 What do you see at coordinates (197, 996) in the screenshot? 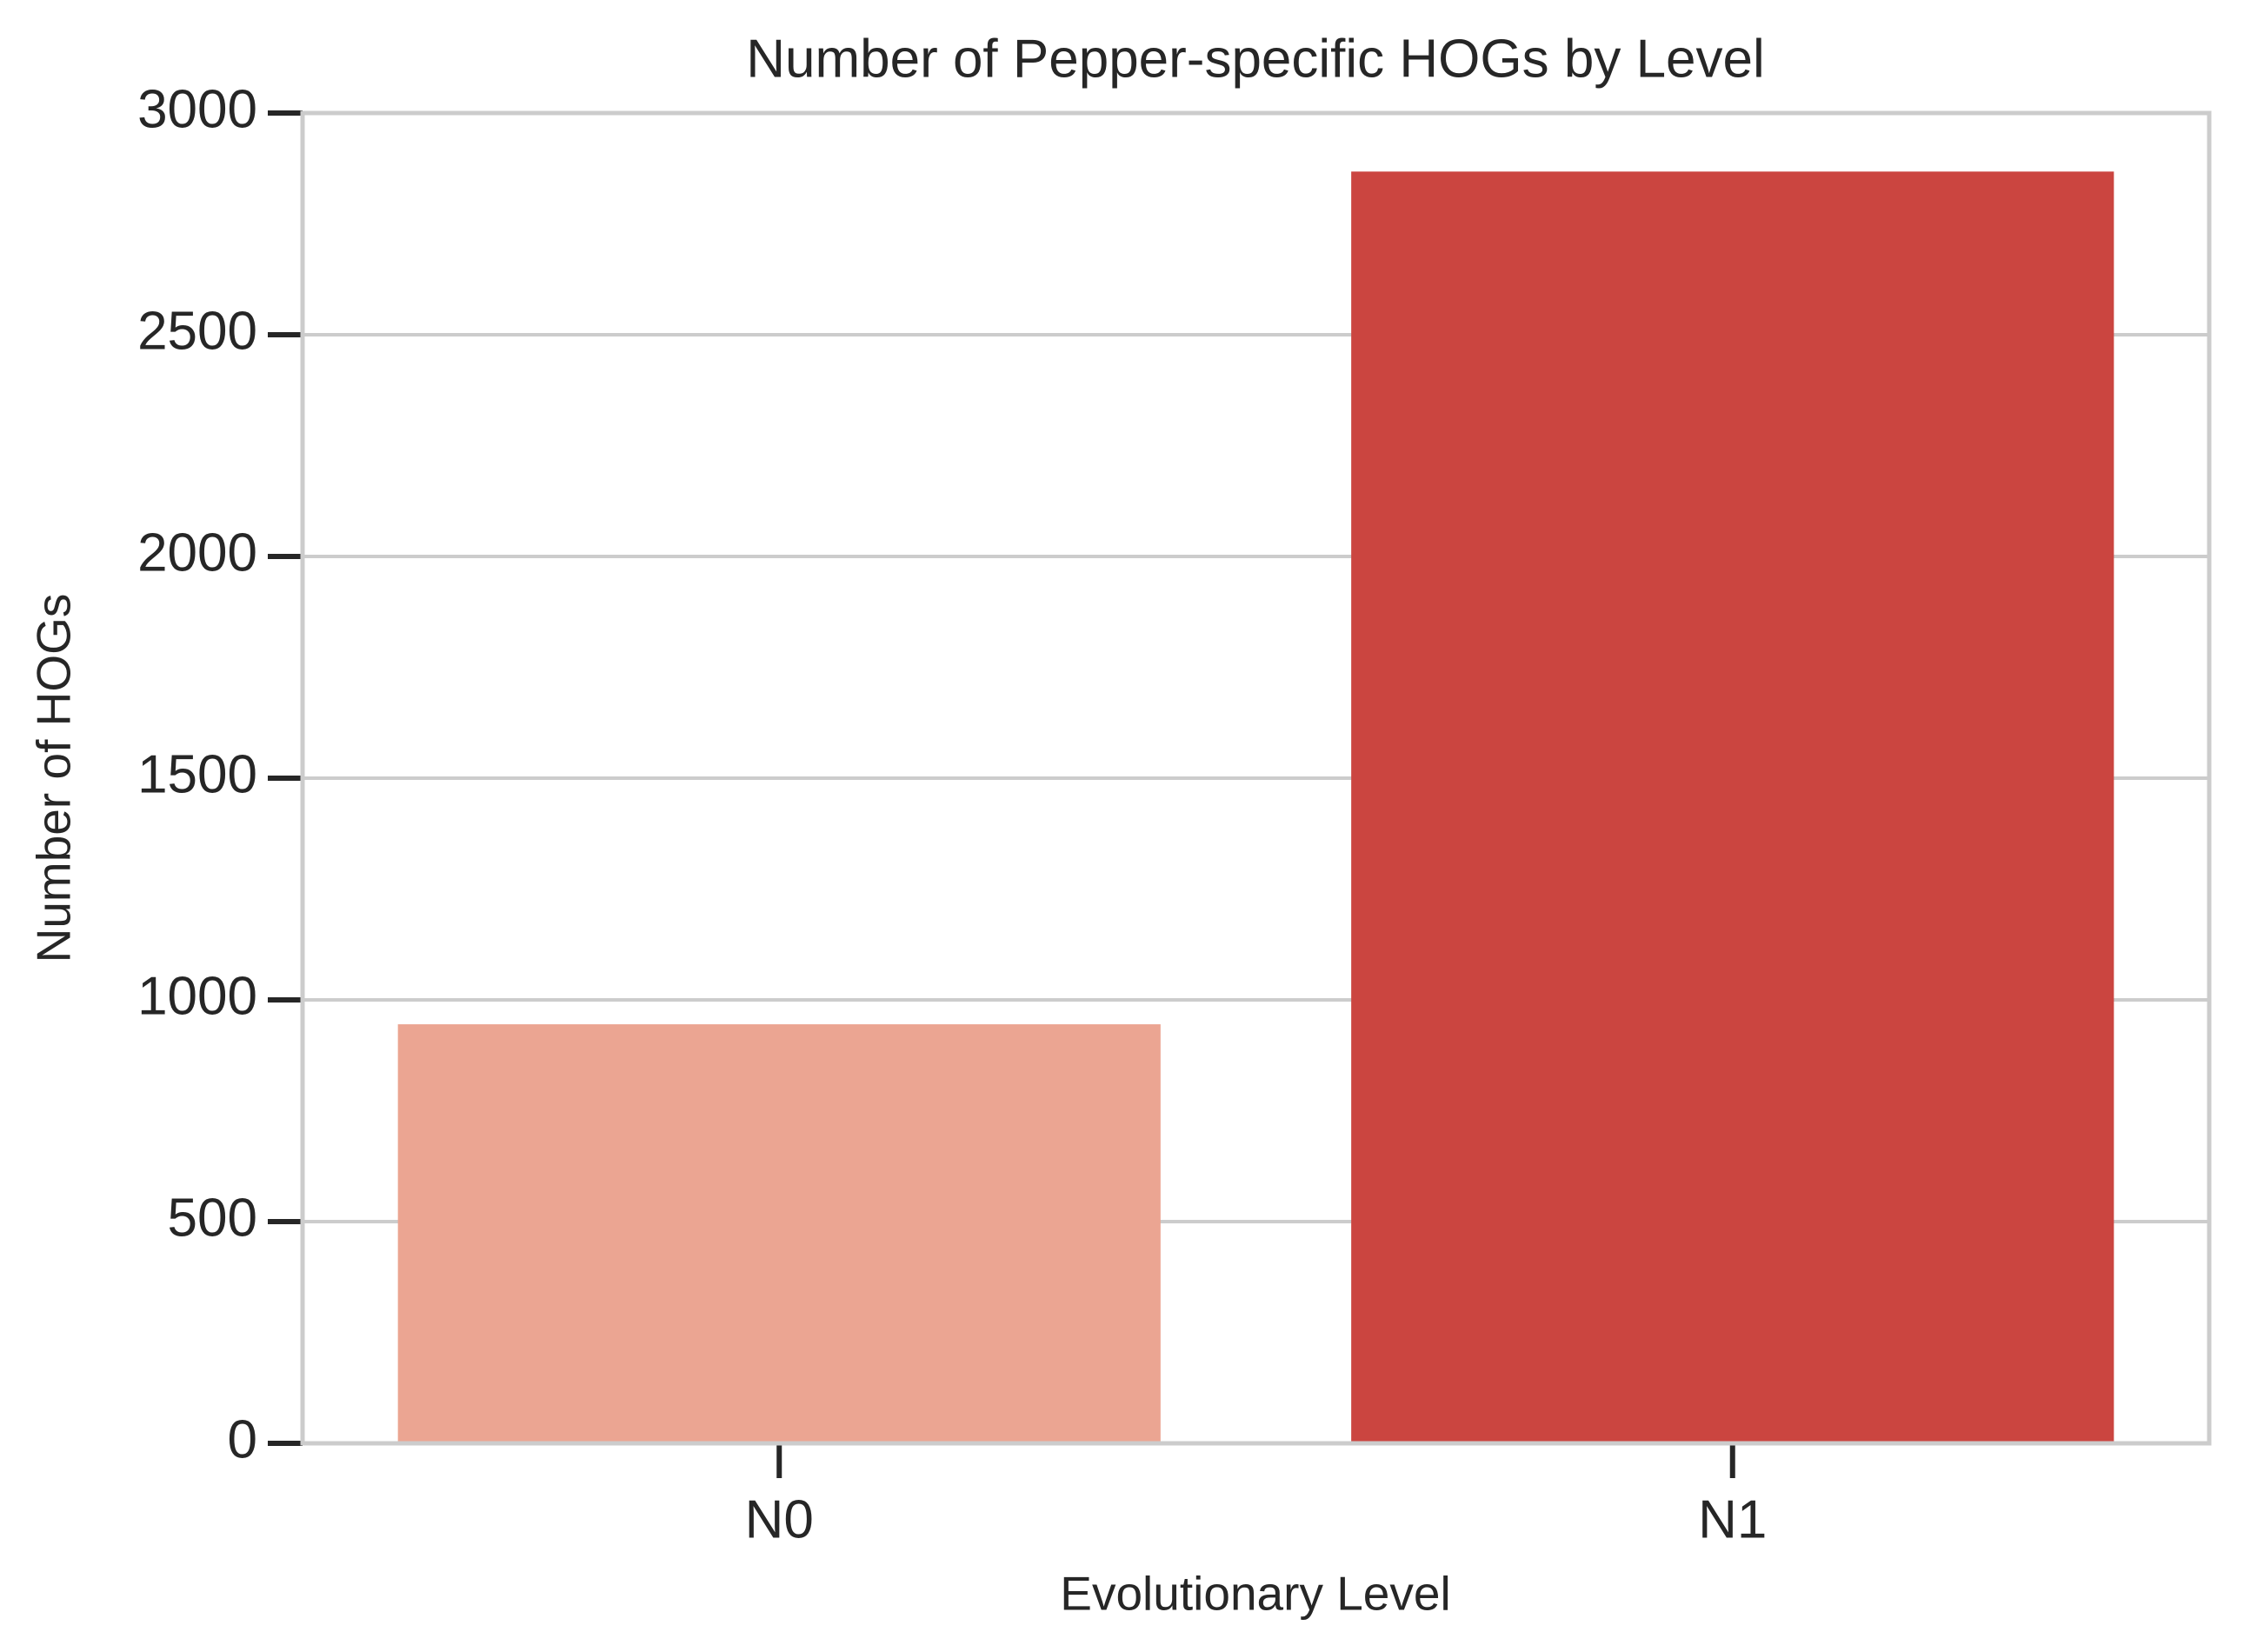
I see `y-tick-label: 1000` at bounding box center [197, 996].